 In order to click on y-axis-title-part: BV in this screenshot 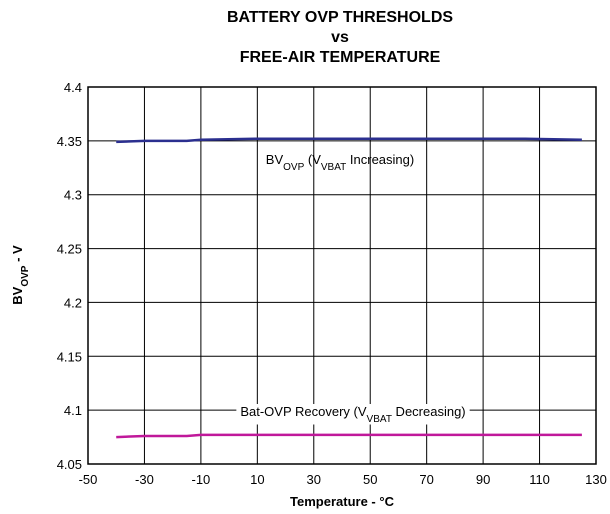, I will do `click(17, 295)`.